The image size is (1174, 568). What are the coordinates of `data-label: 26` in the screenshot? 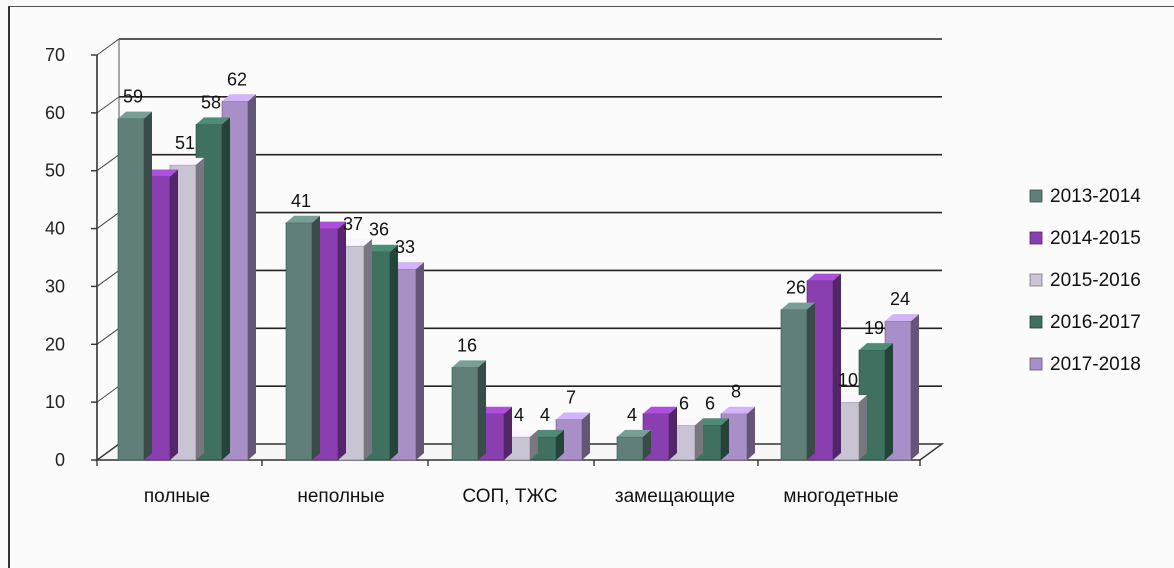 It's located at (796, 288).